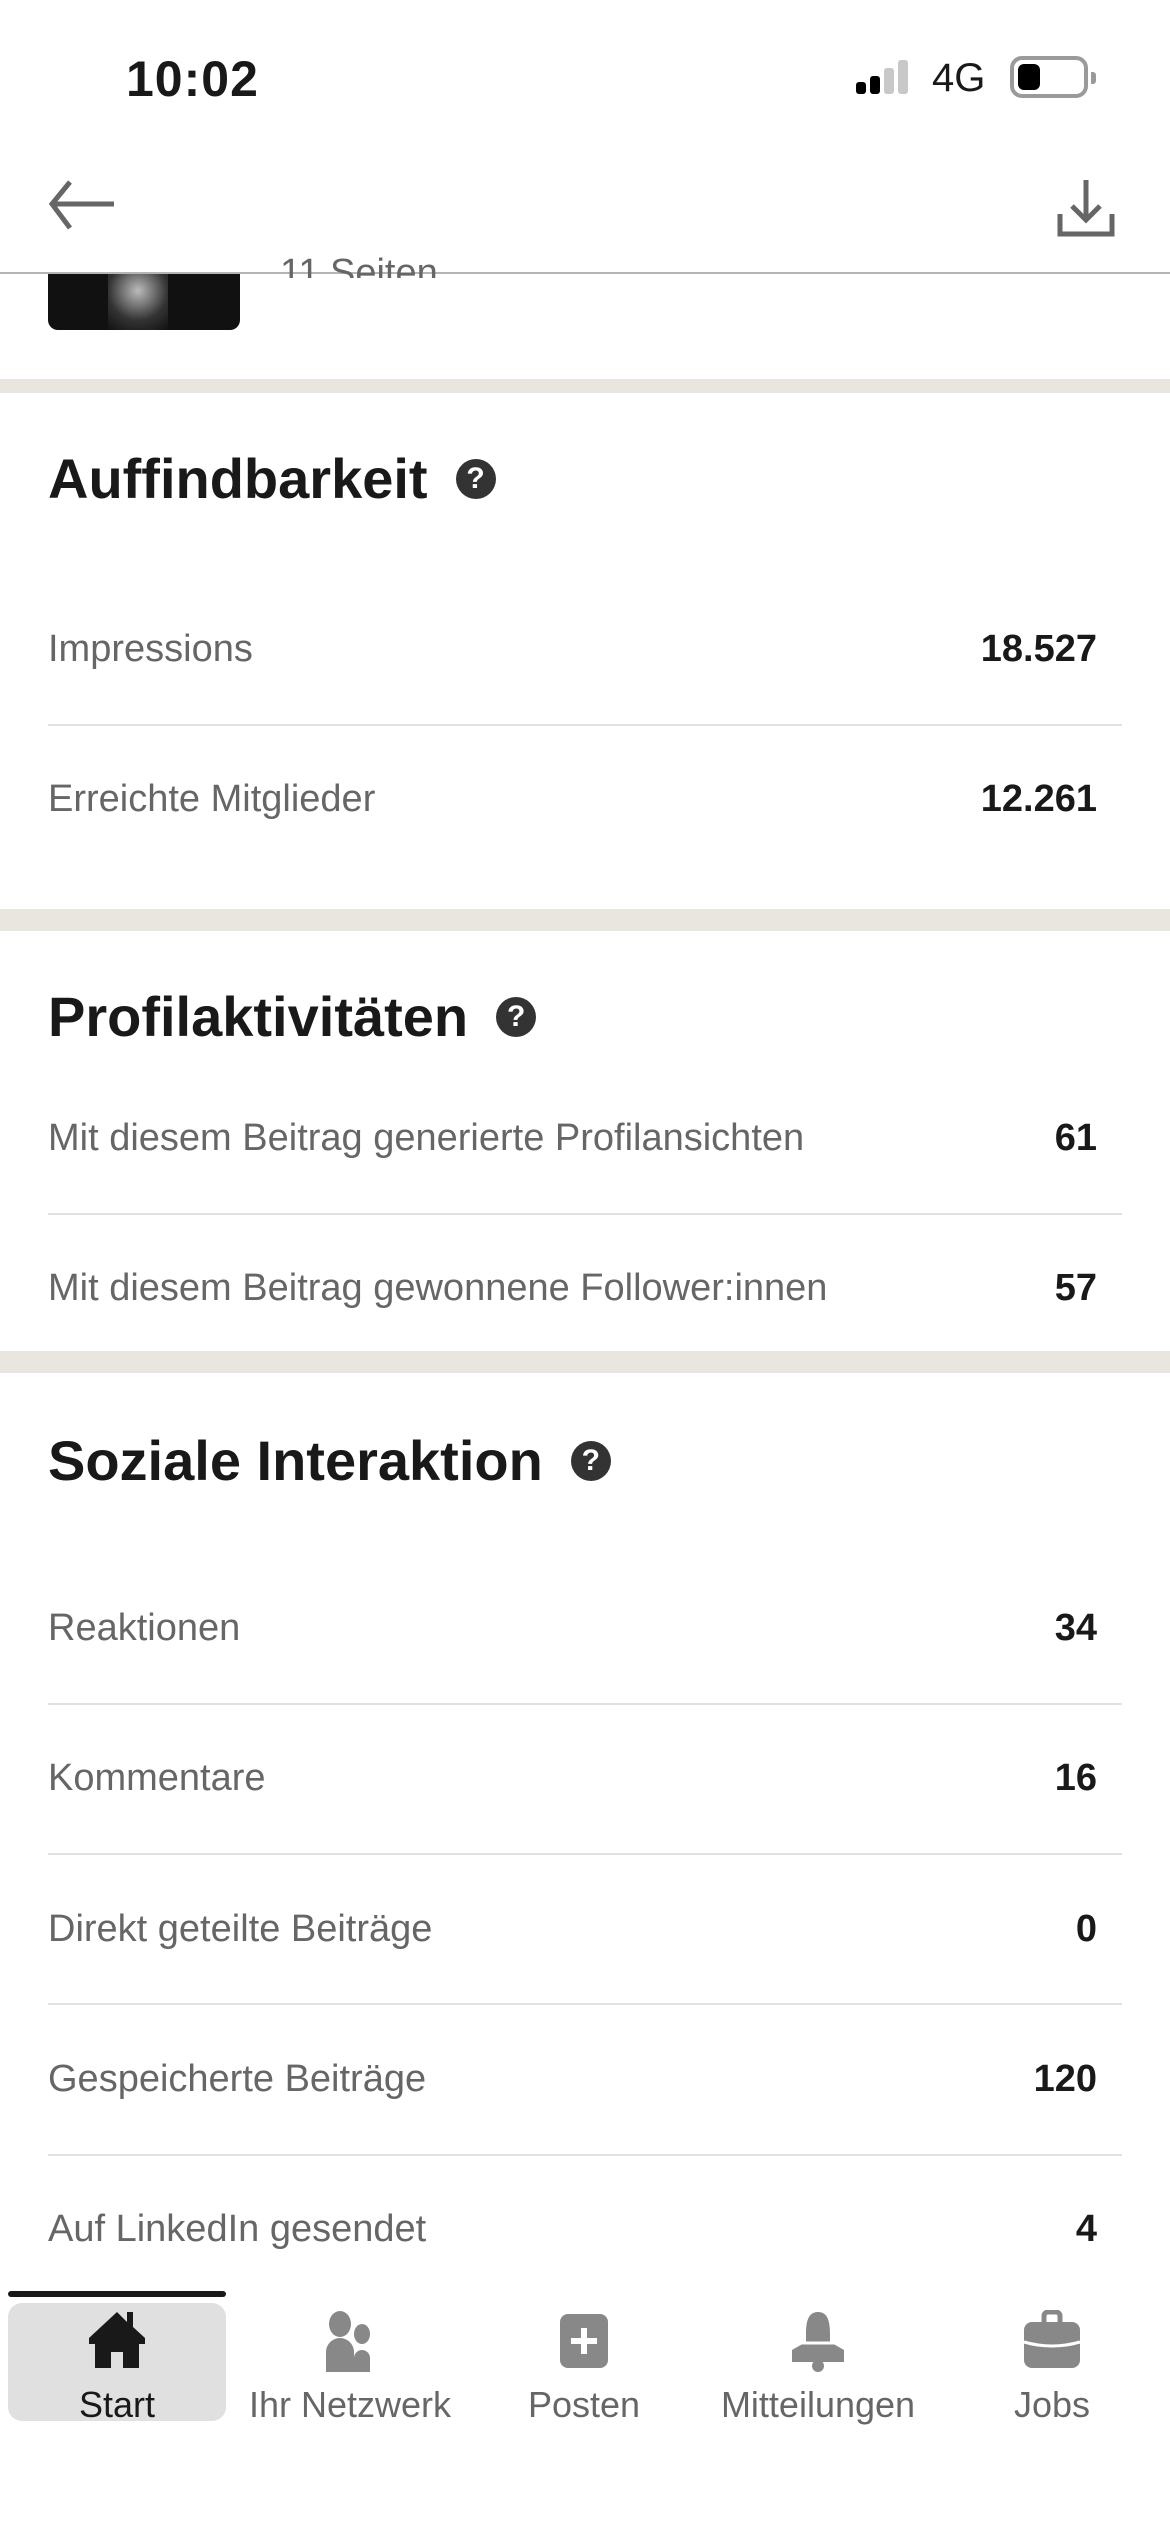 The image size is (1170, 2532). Describe the element at coordinates (1075, 1627) in the screenshot. I see `stat-value: 34` at that location.